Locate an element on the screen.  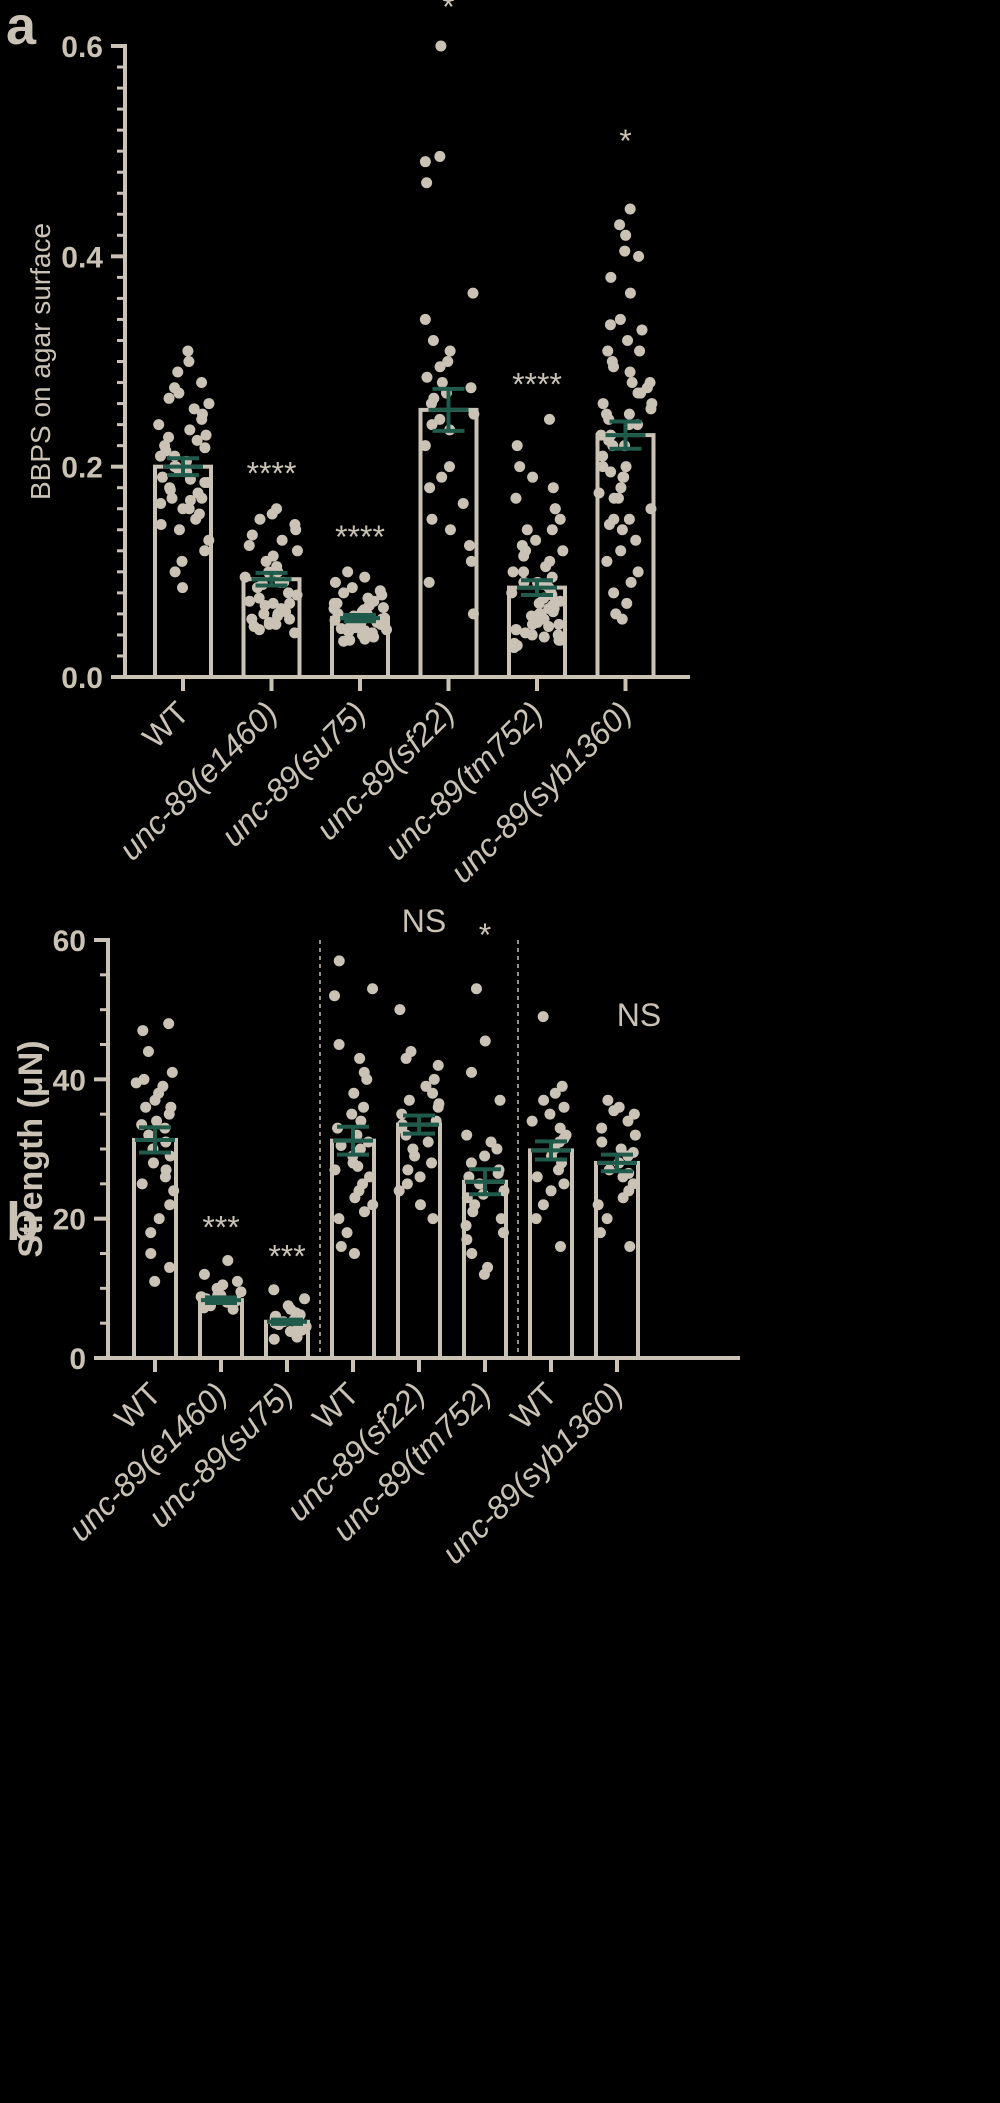
y-tick-label: 40 is located at coordinates (69, 1080).